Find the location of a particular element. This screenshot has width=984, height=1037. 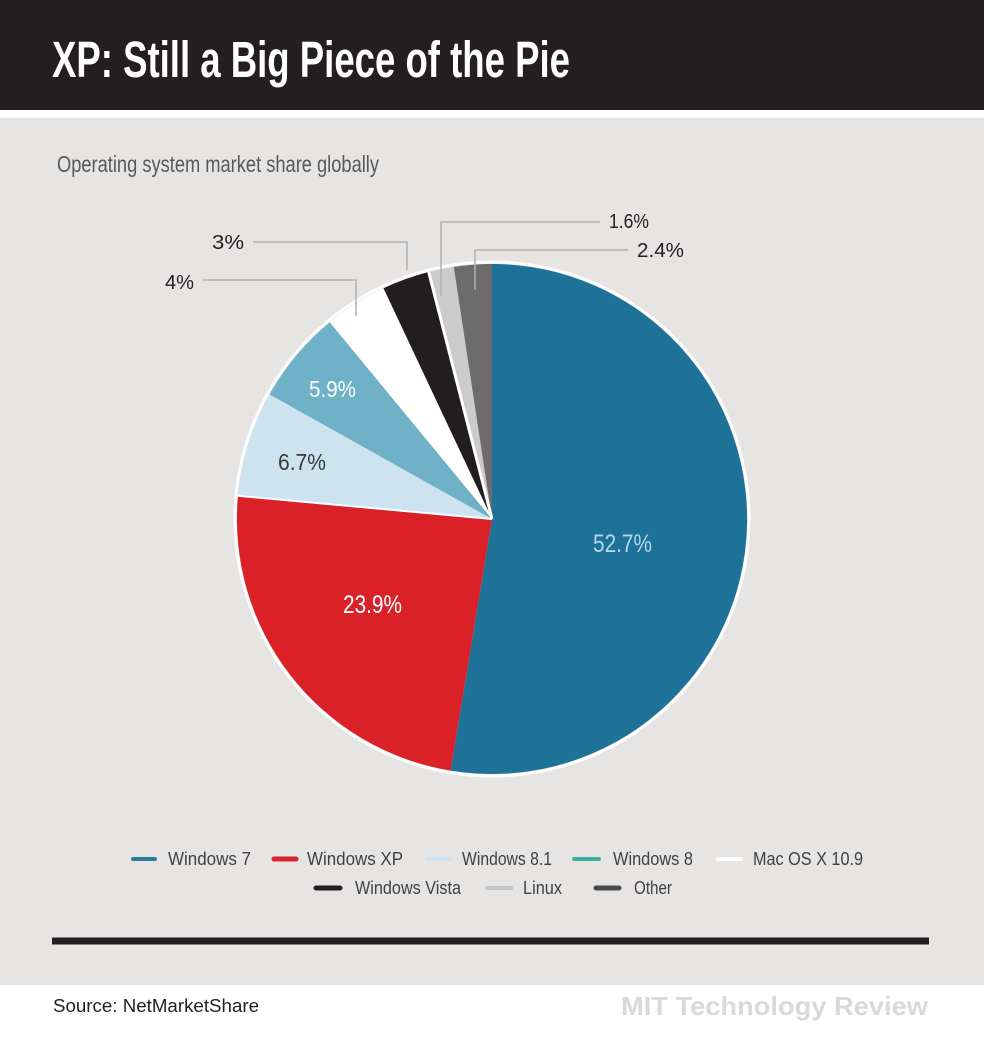

svg-text:XP: Still a Big Piece of the P: XP: Still a Big Piece of the Pie is located at coordinates (311, 59).